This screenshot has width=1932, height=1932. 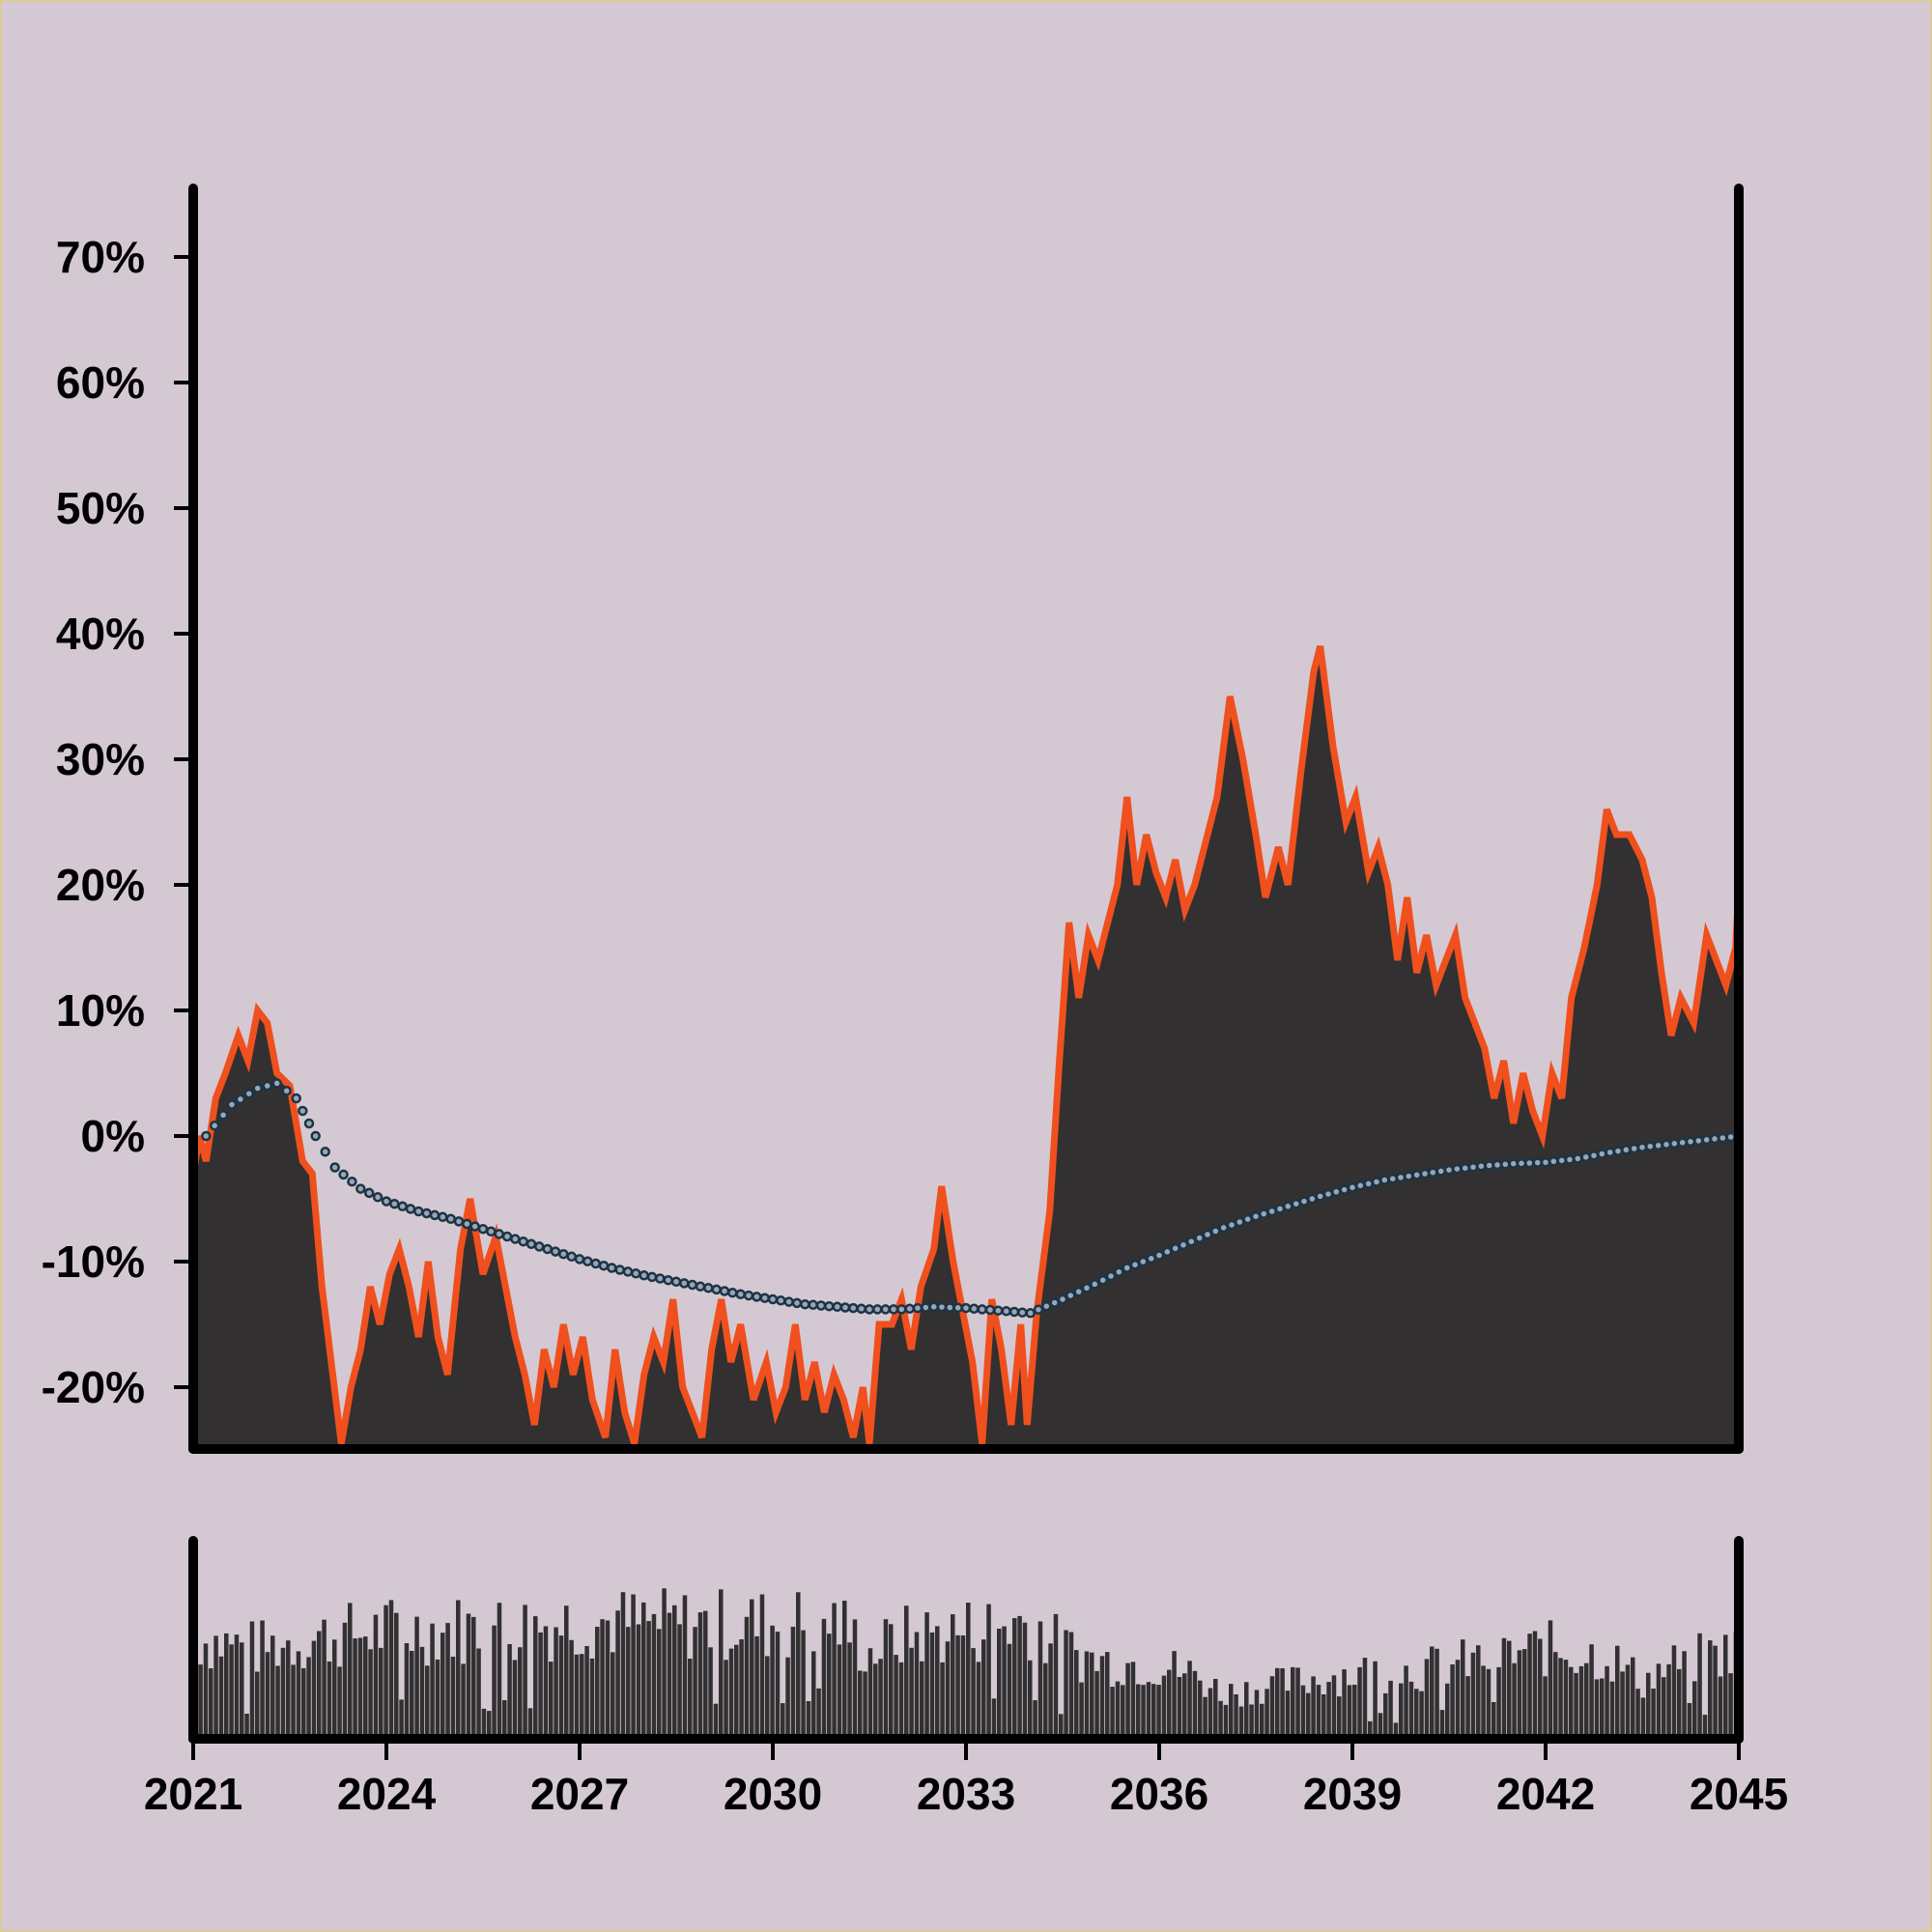 What do you see at coordinates (966, 1779) in the screenshot?
I see `x-axis-ticks: 2021 2024 2027 2030 2033 2036 2039 2042 2045` at bounding box center [966, 1779].